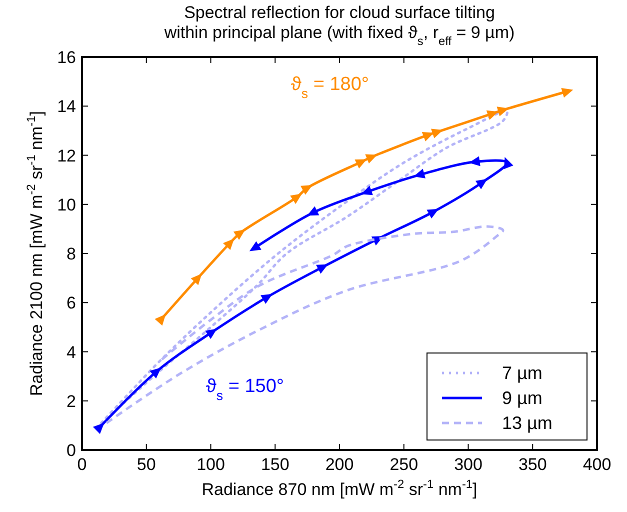 The width and height of the screenshot is (627, 512). Describe the element at coordinates (66, 204) in the screenshot. I see `y-tick-label: 10` at that location.